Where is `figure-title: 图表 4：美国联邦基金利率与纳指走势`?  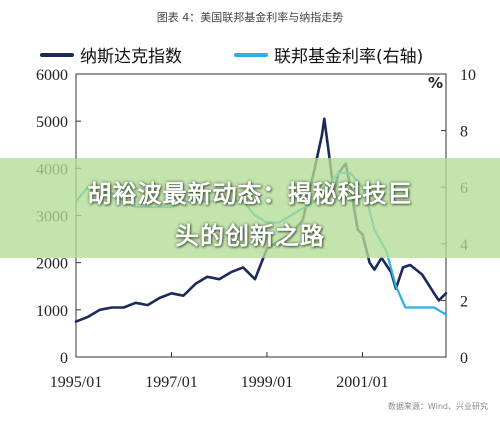
figure-title: 图表 4：美国联邦基金利率与纳指走势 is located at coordinates (250, 17).